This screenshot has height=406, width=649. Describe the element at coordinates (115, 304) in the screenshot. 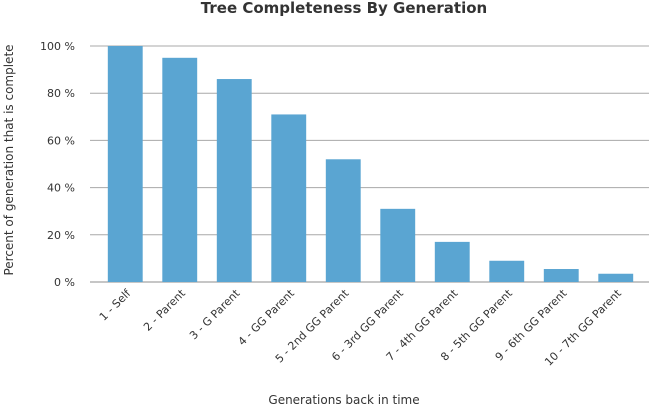

I see `x-tick-label: 1 - Self` at that location.